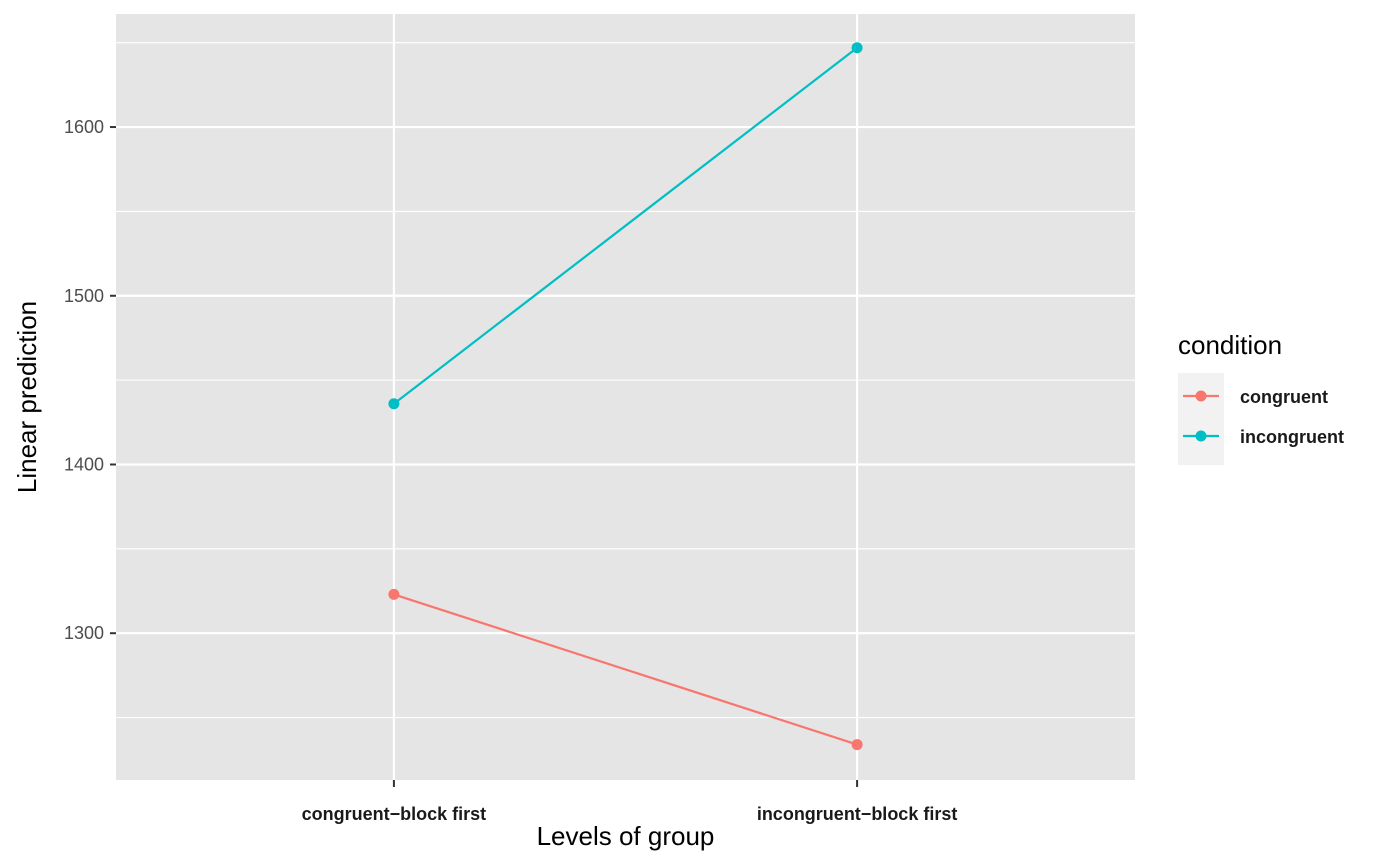 Image resolution: width=1400 pixels, height=865 pixels. What do you see at coordinates (1230, 345) in the screenshot?
I see `legend-title: condition` at bounding box center [1230, 345].